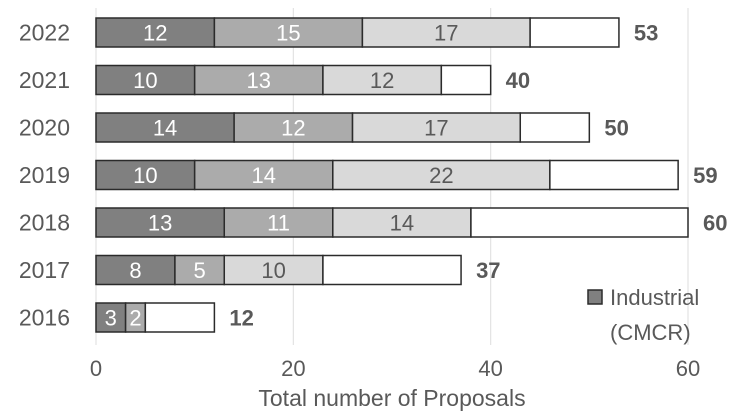 This screenshot has width=737, height=412. I want to click on category-label-2018: 2018, so click(44, 223).